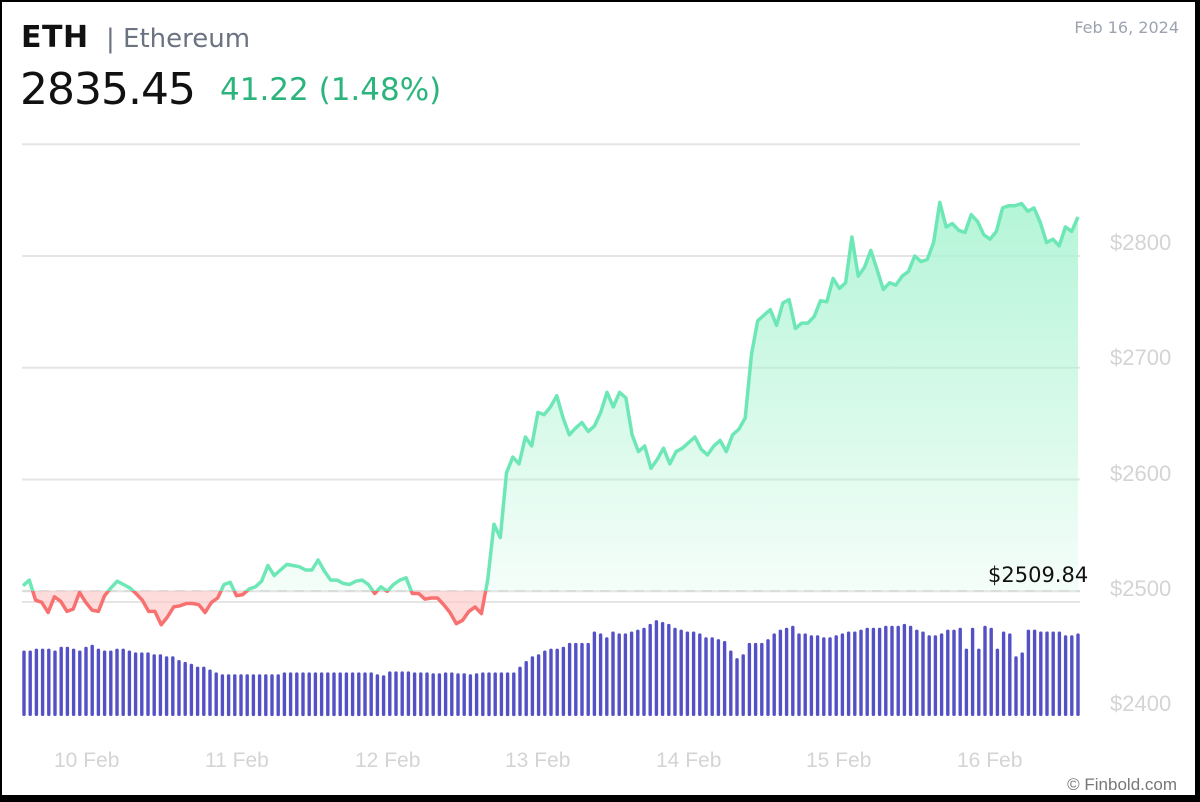 The width and height of the screenshot is (1200, 802). I want to click on finbold-credit: © Finbold.com, so click(1122, 784).